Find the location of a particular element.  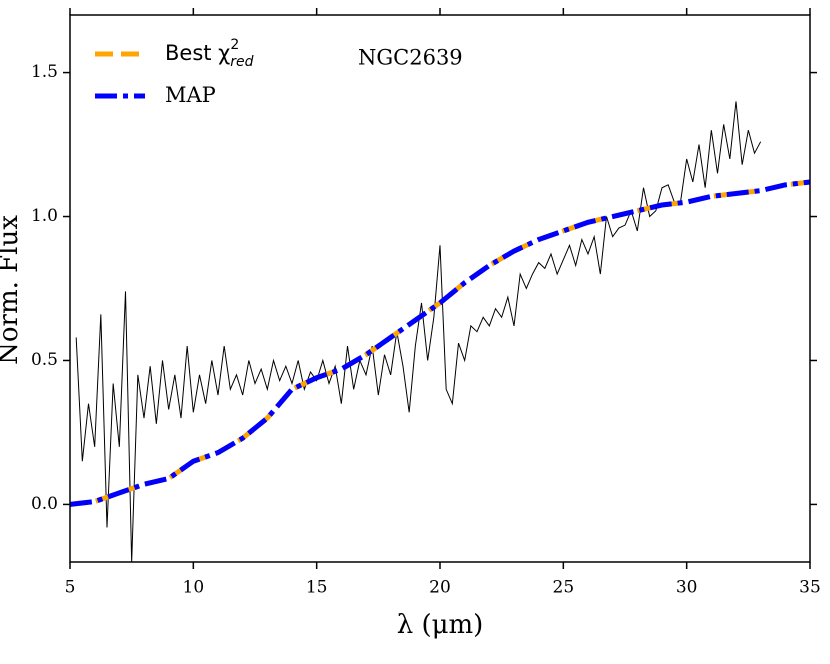

y-axis-label: Norm. Flux is located at coordinates (12, 290).